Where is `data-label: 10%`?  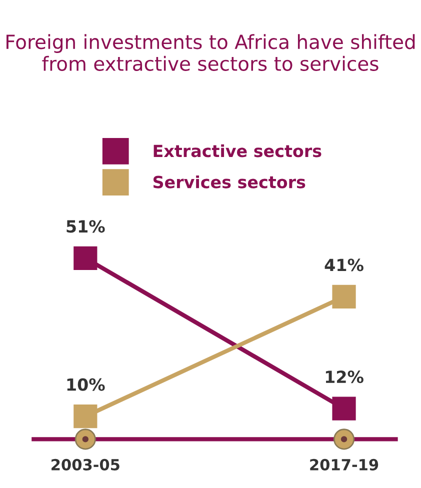
data-label: 10% is located at coordinates (86, 384).